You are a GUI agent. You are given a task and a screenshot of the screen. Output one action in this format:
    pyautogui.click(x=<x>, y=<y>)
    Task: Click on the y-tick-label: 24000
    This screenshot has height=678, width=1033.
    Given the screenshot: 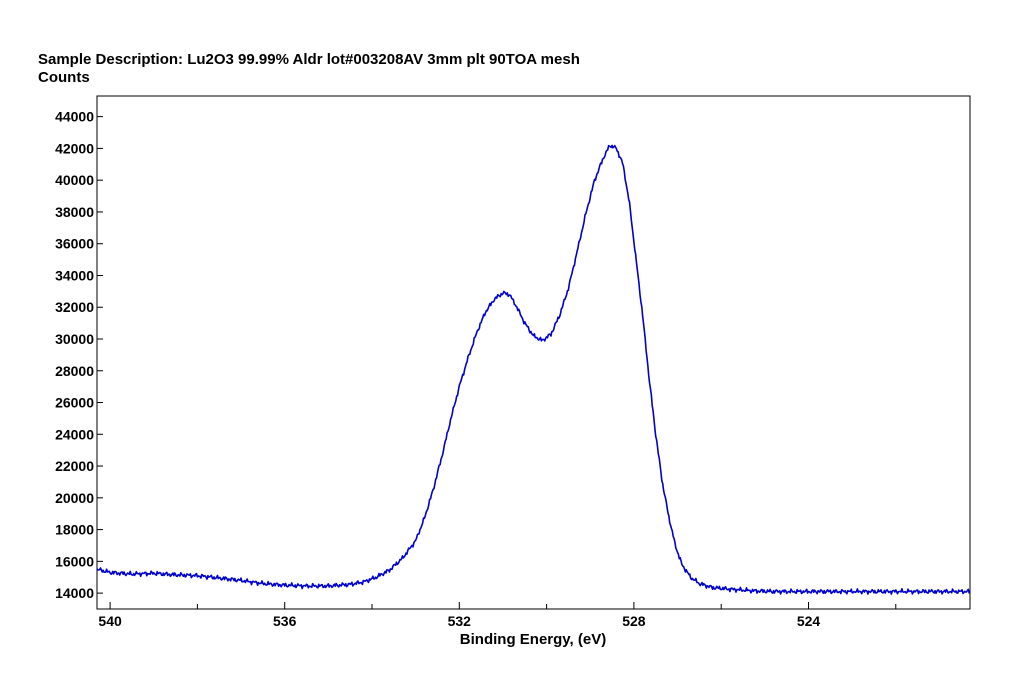 What is the action you would take?
    pyautogui.click(x=74, y=434)
    